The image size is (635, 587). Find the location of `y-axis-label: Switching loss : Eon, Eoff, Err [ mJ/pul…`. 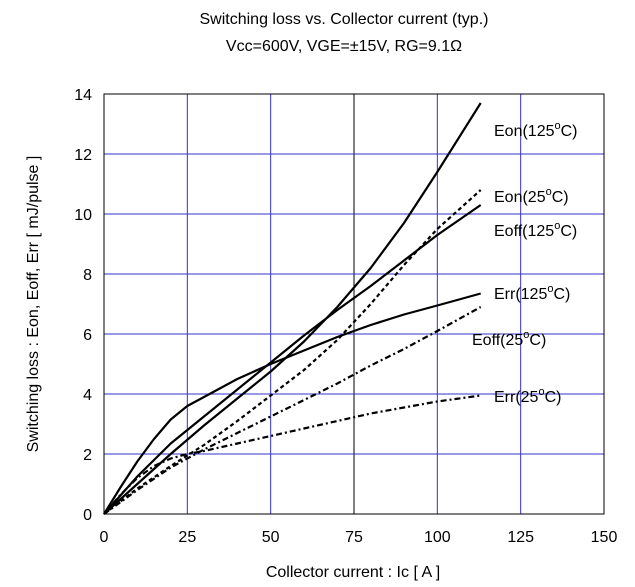

y-axis-label: Switching loss : Eon, Eoff, Err [ mJ/pul… is located at coordinates (33, 304).